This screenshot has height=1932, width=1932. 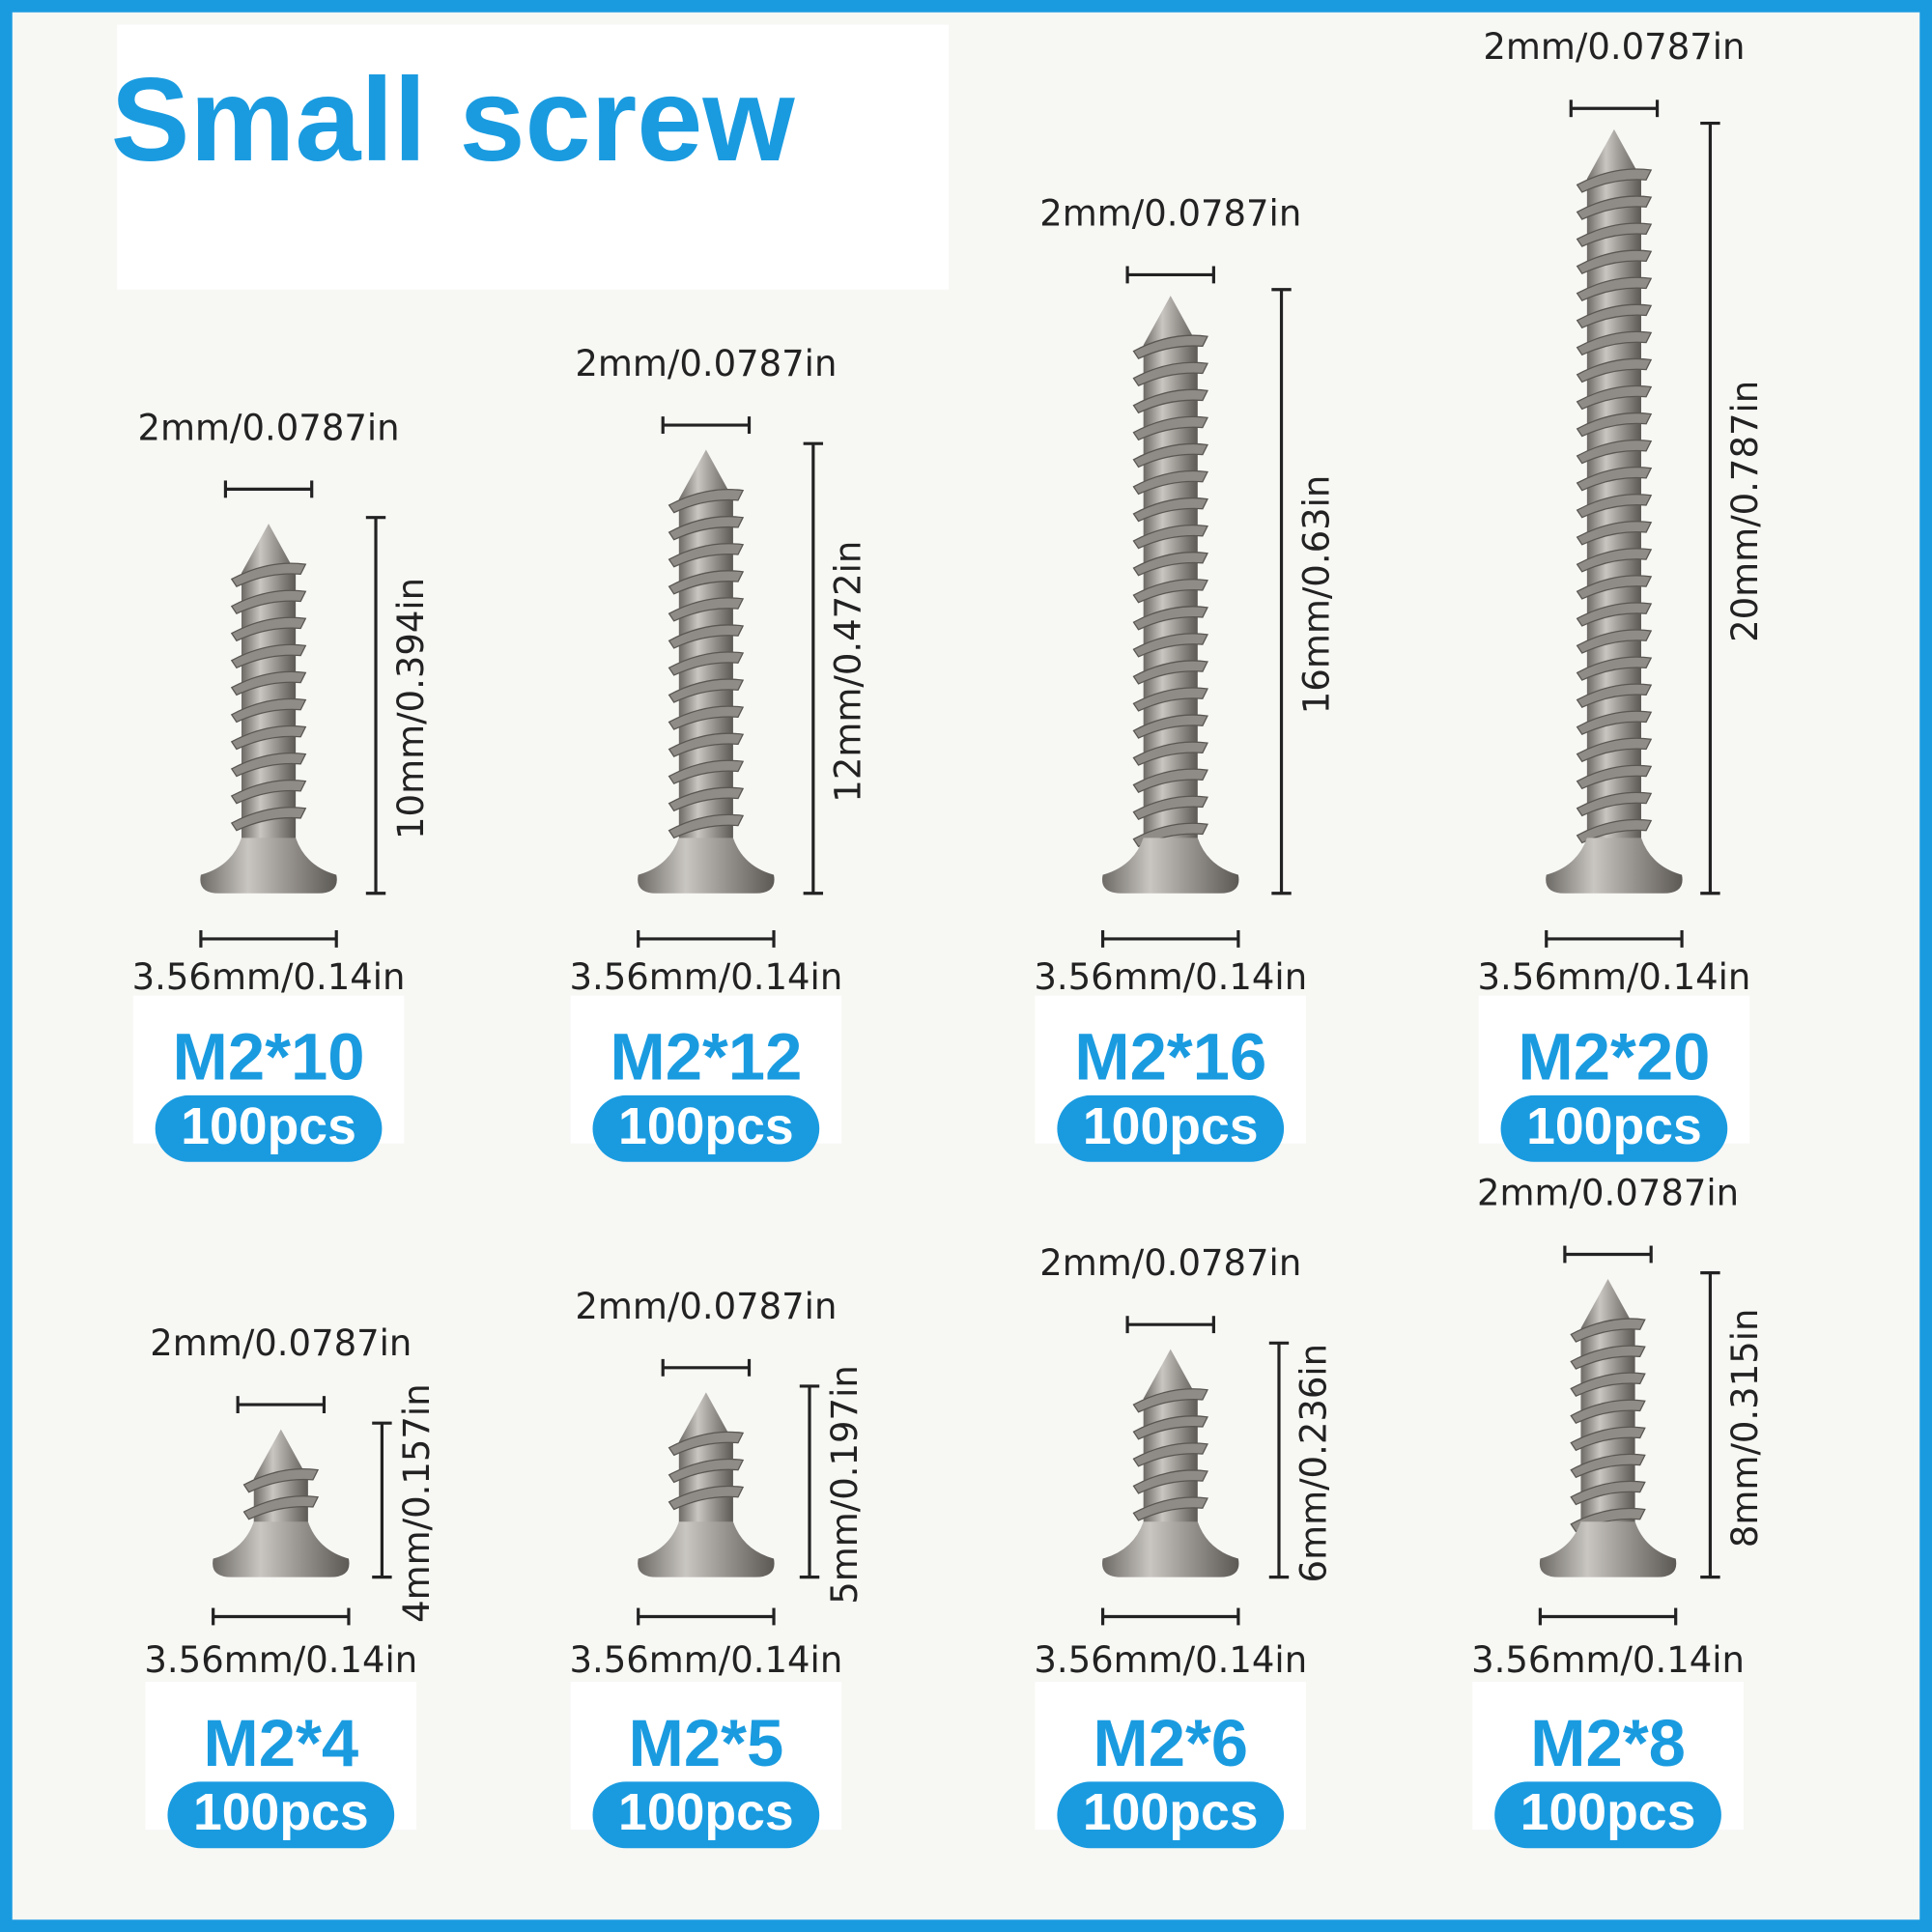 What do you see at coordinates (1745, 511) in the screenshot?
I see `length-label: 20mm/0.787in` at bounding box center [1745, 511].